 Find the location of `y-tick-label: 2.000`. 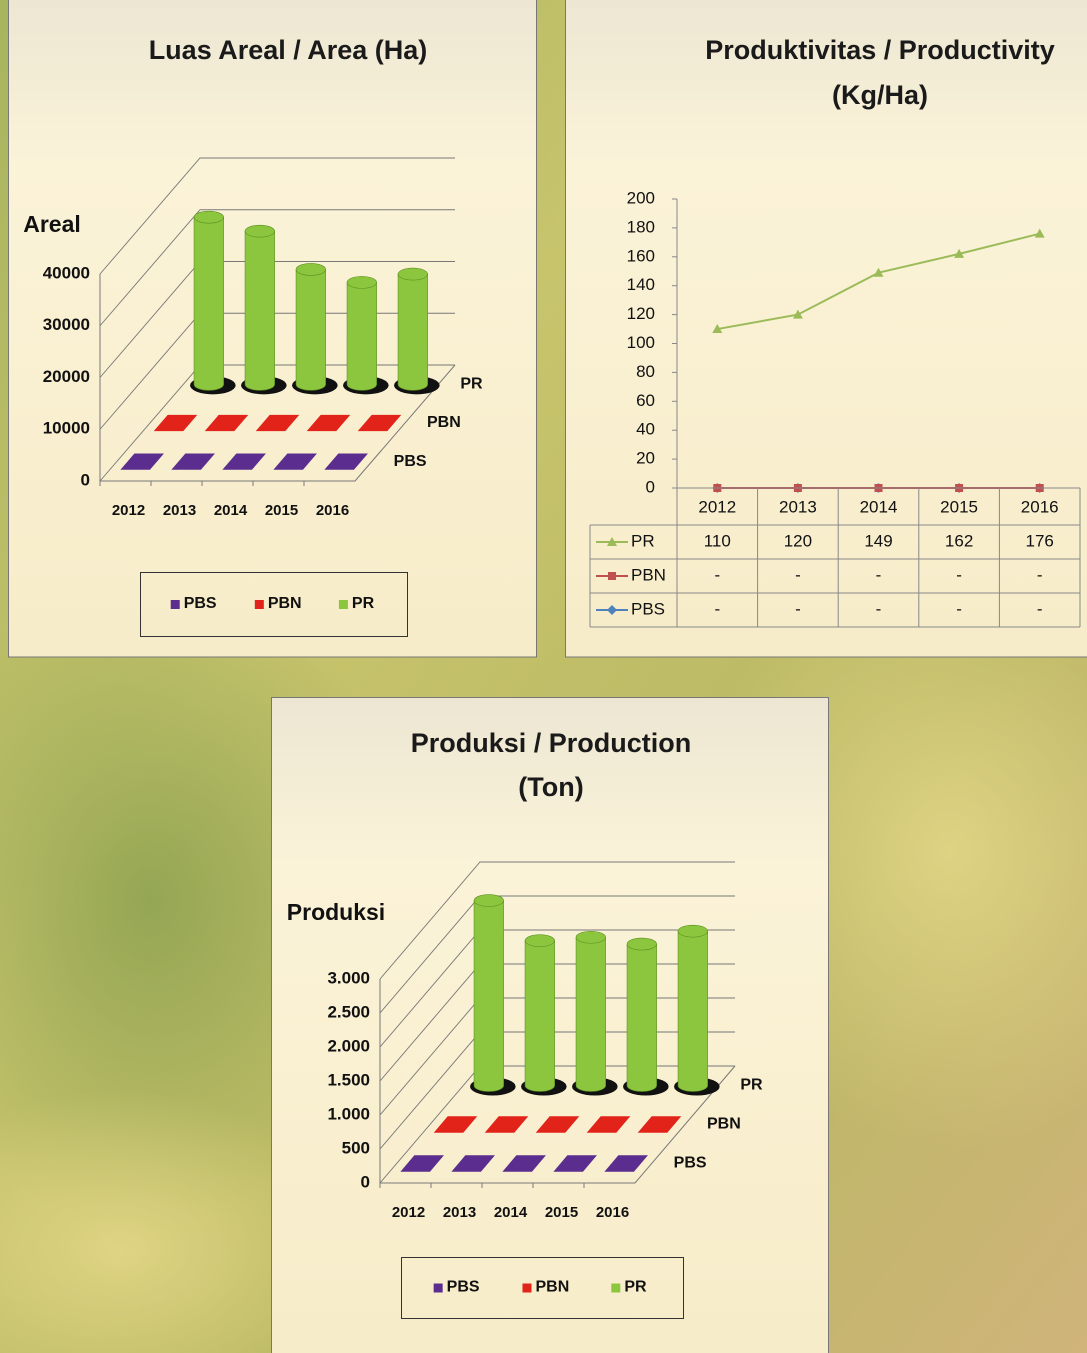

y-tick-label: 2.000 is located at coordinates (348, 1045).